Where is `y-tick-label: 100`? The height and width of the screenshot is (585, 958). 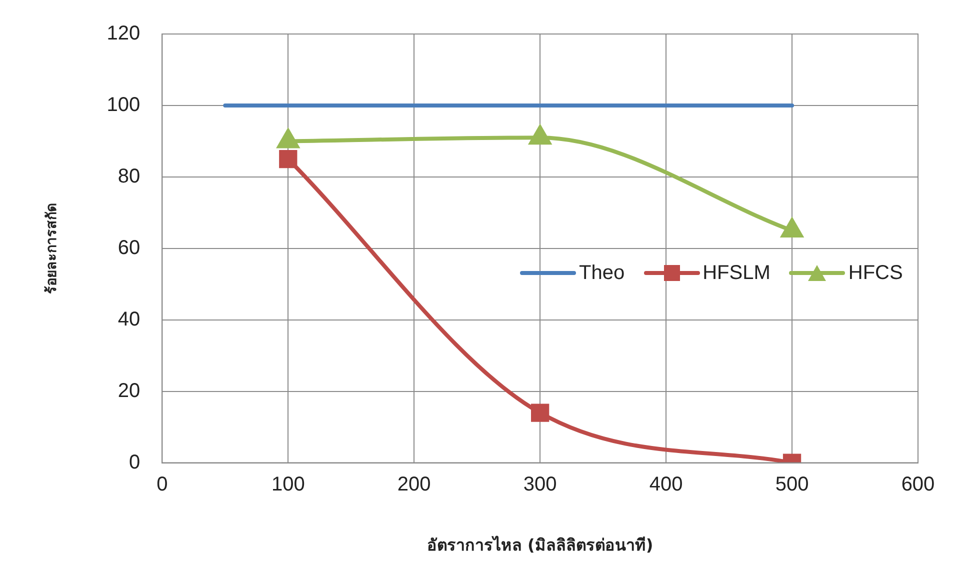 y-tick-label: 100 is located at coordinates (123, 105).